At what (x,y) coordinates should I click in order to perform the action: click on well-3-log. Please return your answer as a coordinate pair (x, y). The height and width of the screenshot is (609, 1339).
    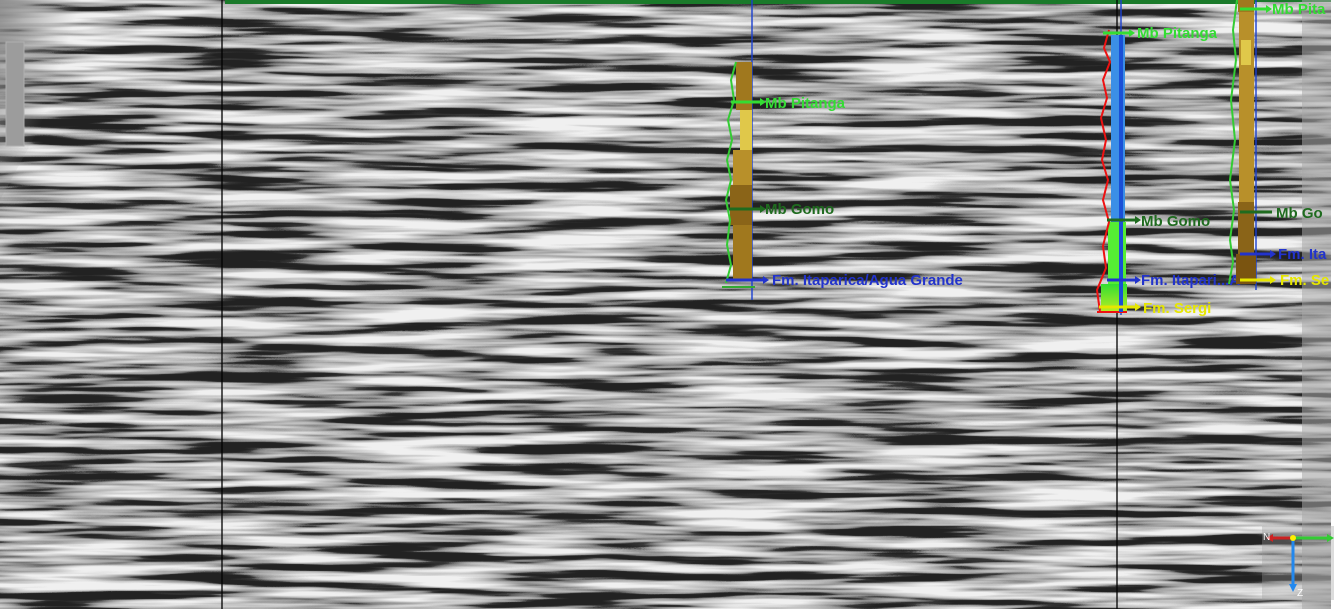
    Looking at the image, I should click on (1242, 142).